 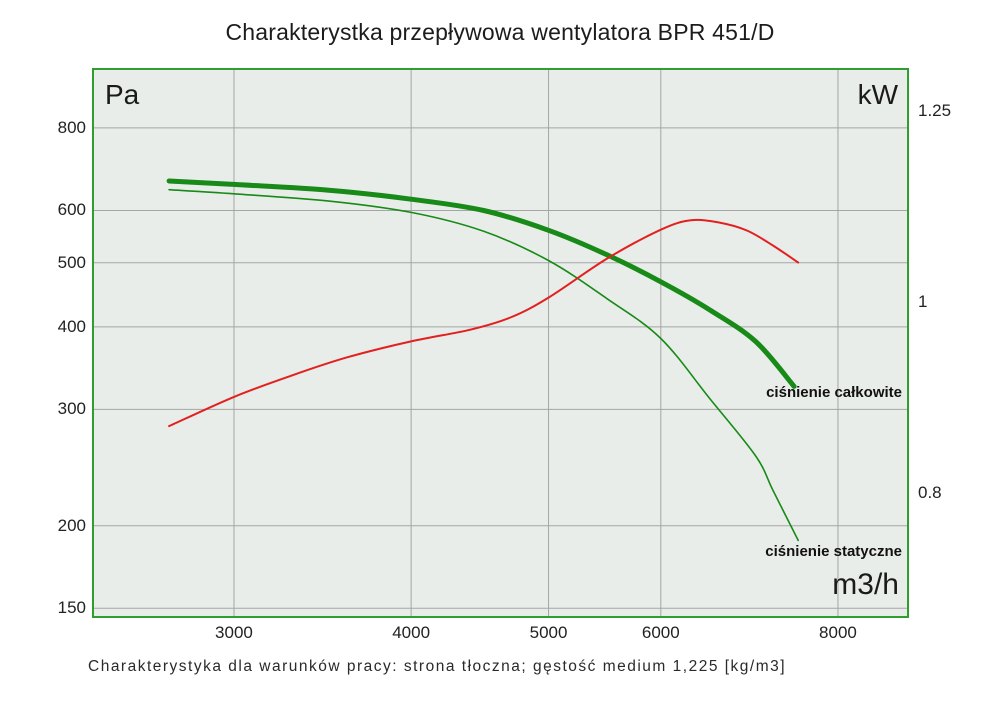 I want to click on x-tick-6000: 6000, so click(x=660, y=632).